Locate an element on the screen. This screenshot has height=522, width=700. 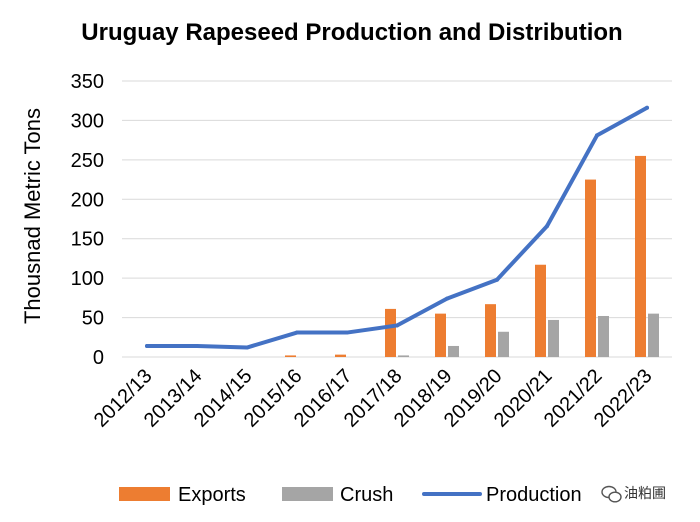
legend: Exports Crush Production is located at coordinates (350, 495).